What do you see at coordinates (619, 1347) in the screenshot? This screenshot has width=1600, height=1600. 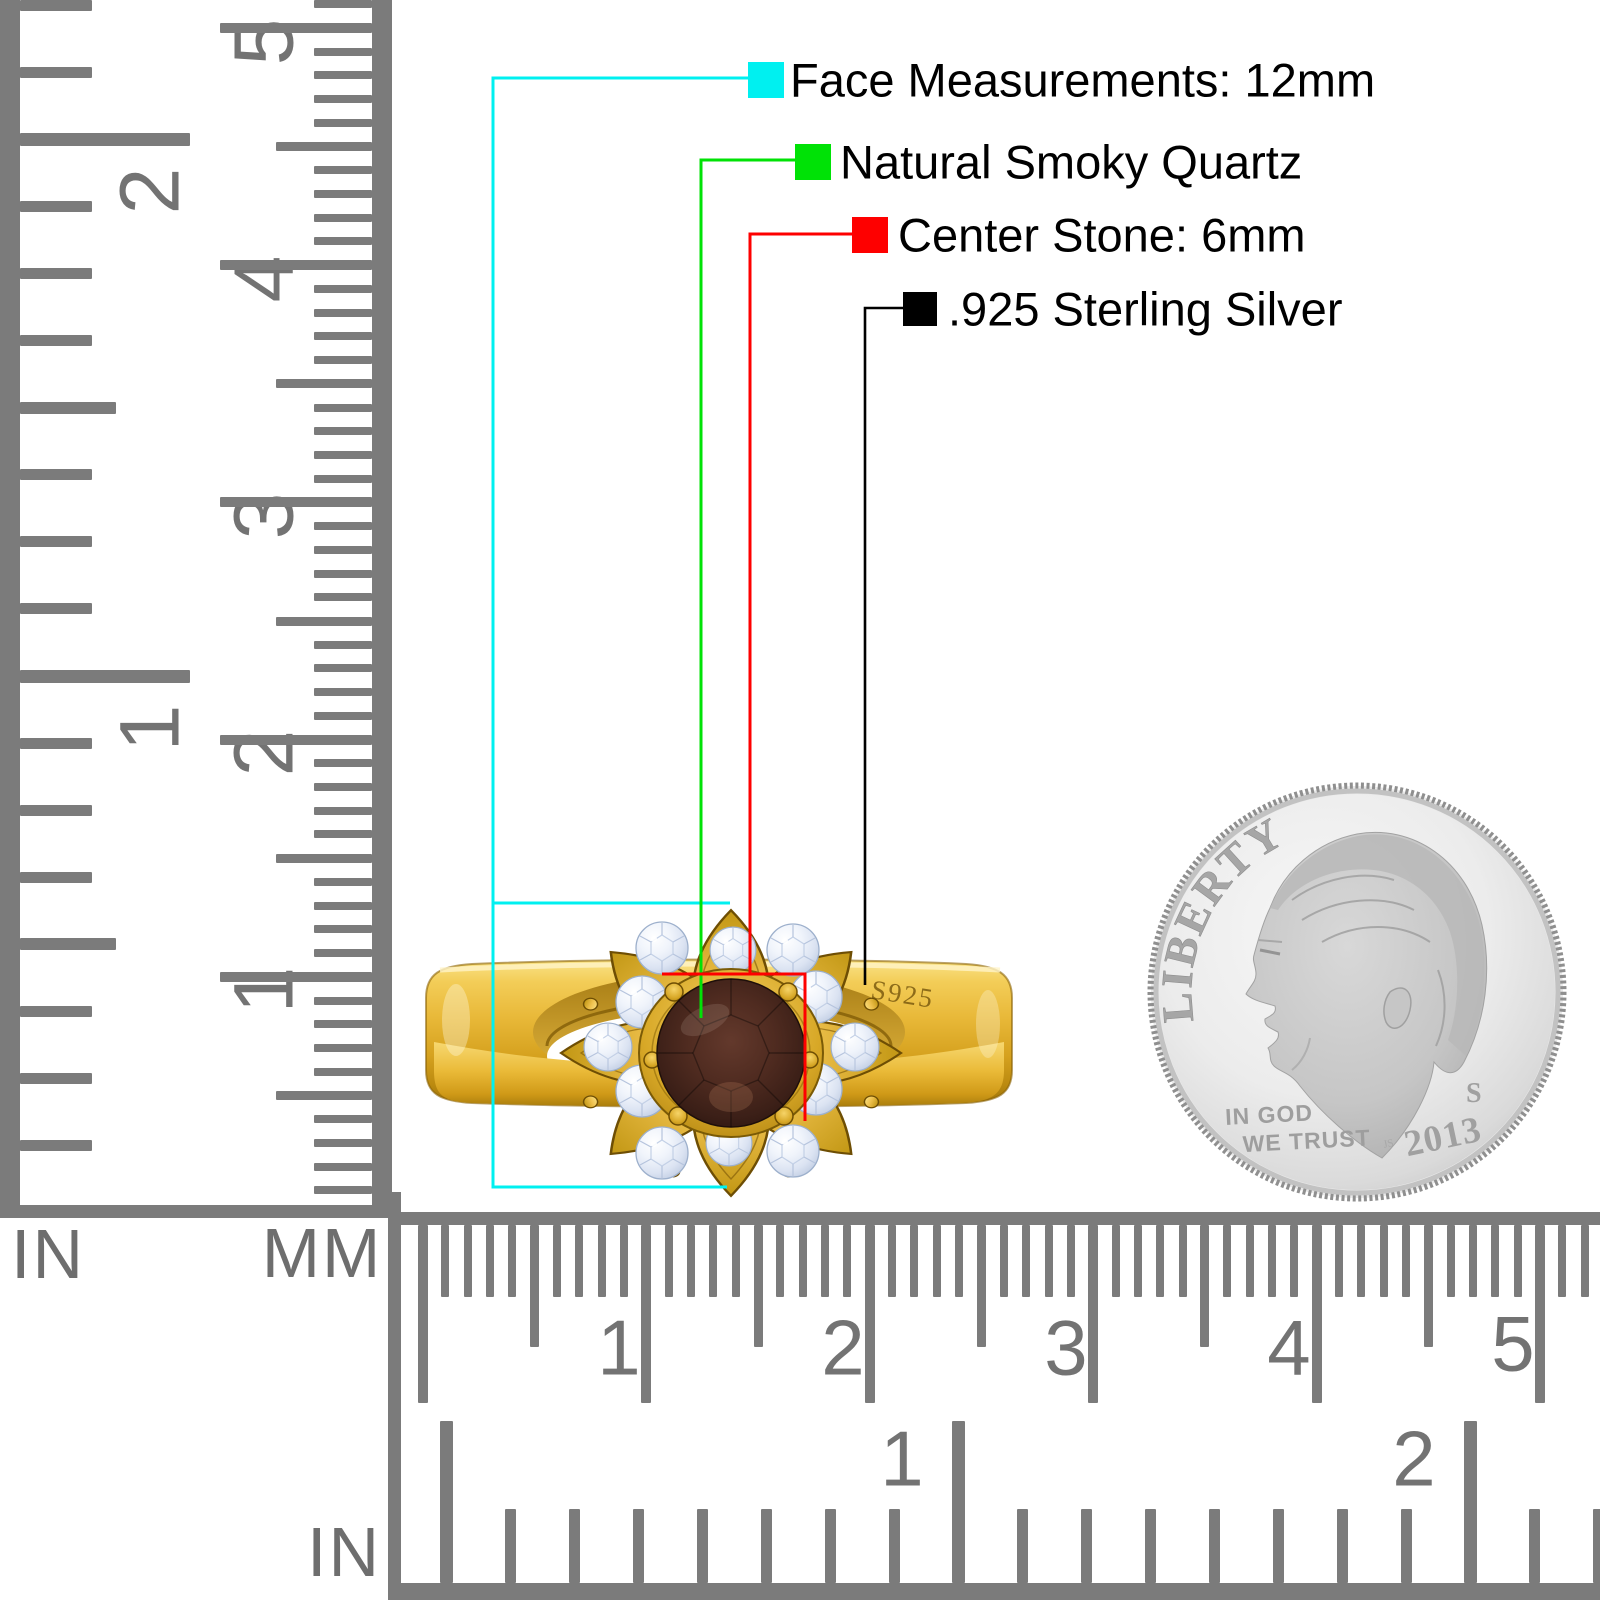 I see `ruler-number: 1` at bounding box center [619, 1347].